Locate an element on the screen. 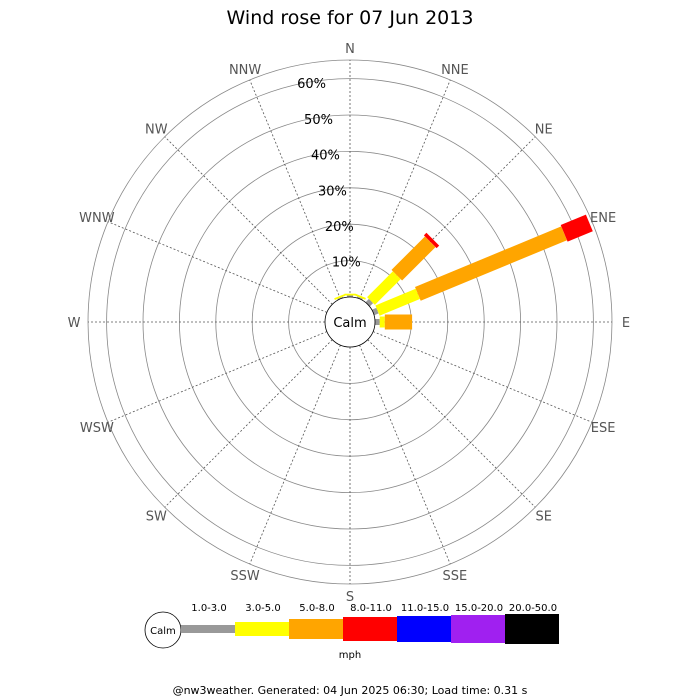  direction-label-N: N is located at coordinates (350, 49).